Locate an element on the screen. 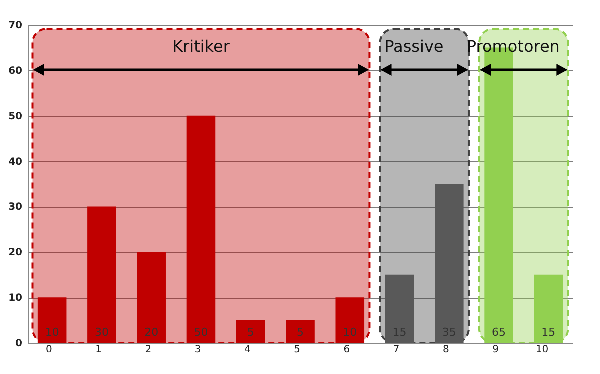  x-tick-label: 1 is located at coordinates (99, 350).